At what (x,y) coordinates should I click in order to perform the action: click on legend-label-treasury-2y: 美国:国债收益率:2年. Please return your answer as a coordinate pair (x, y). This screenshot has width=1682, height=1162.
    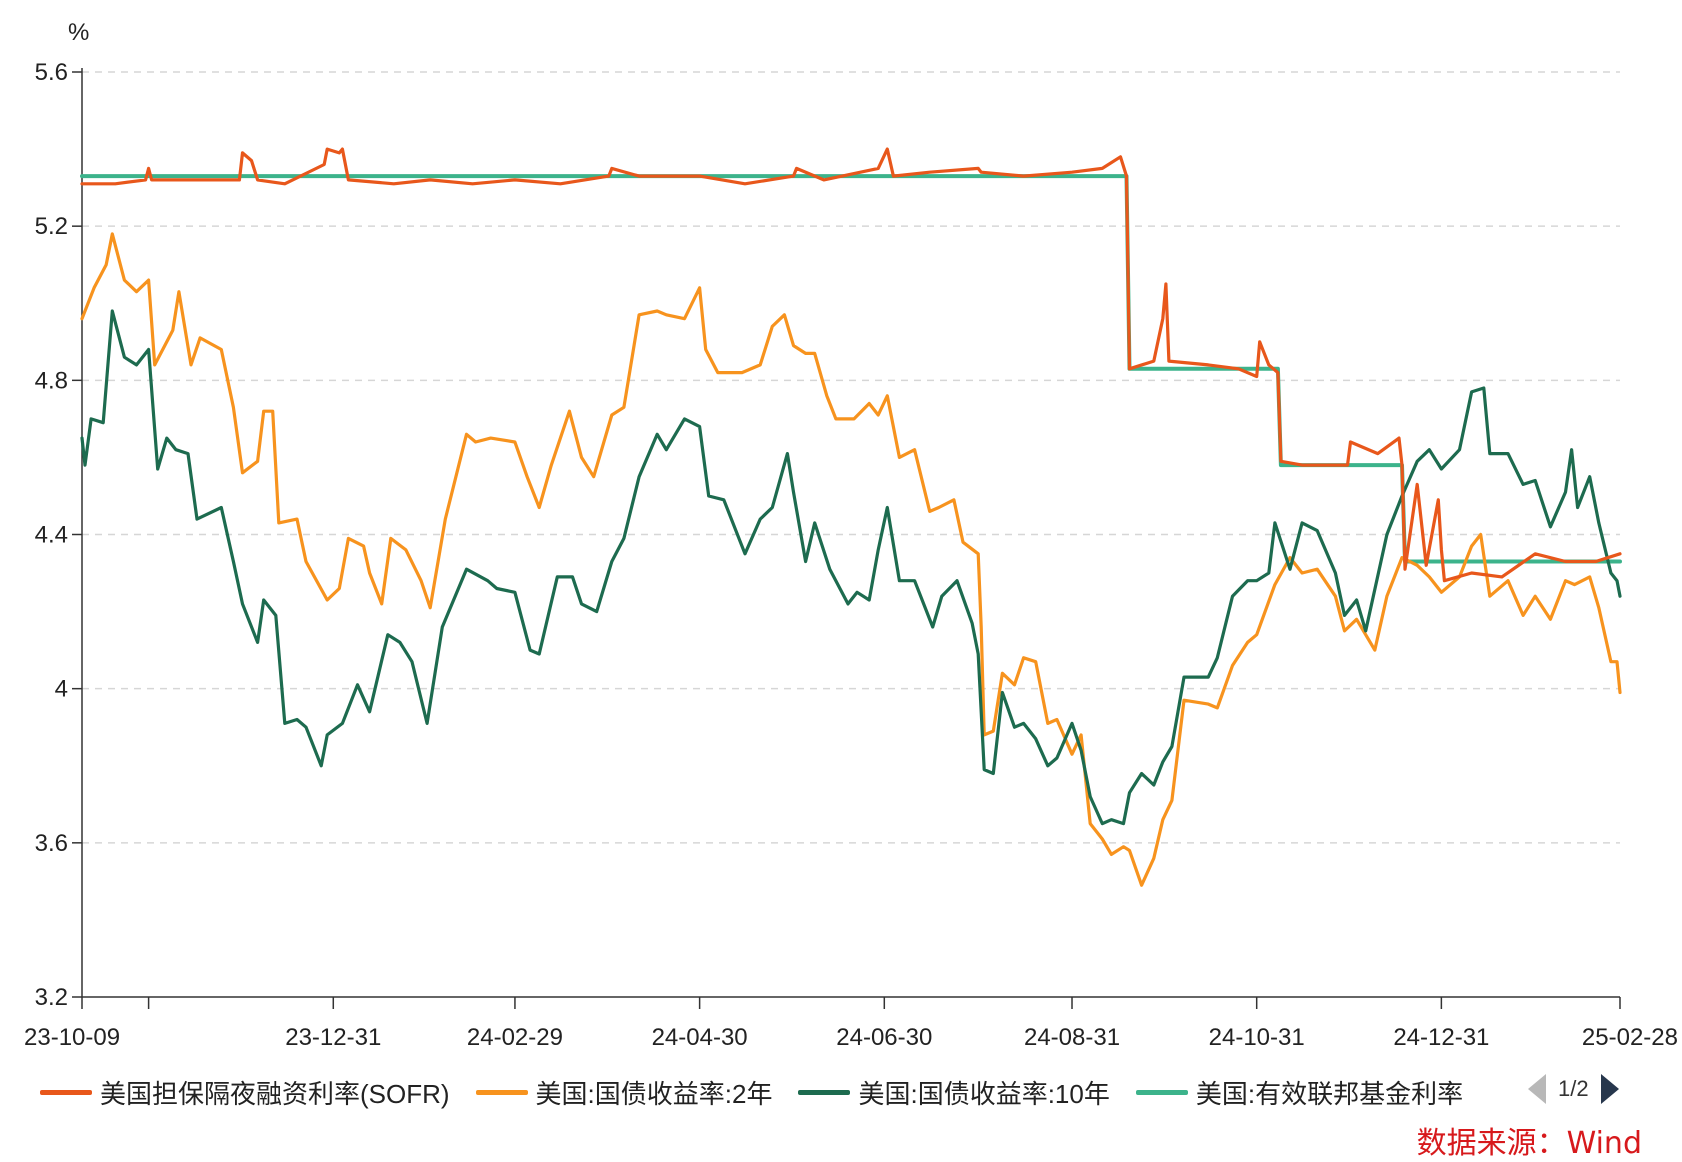
    Looking at the image, I should click on (654, 1093).